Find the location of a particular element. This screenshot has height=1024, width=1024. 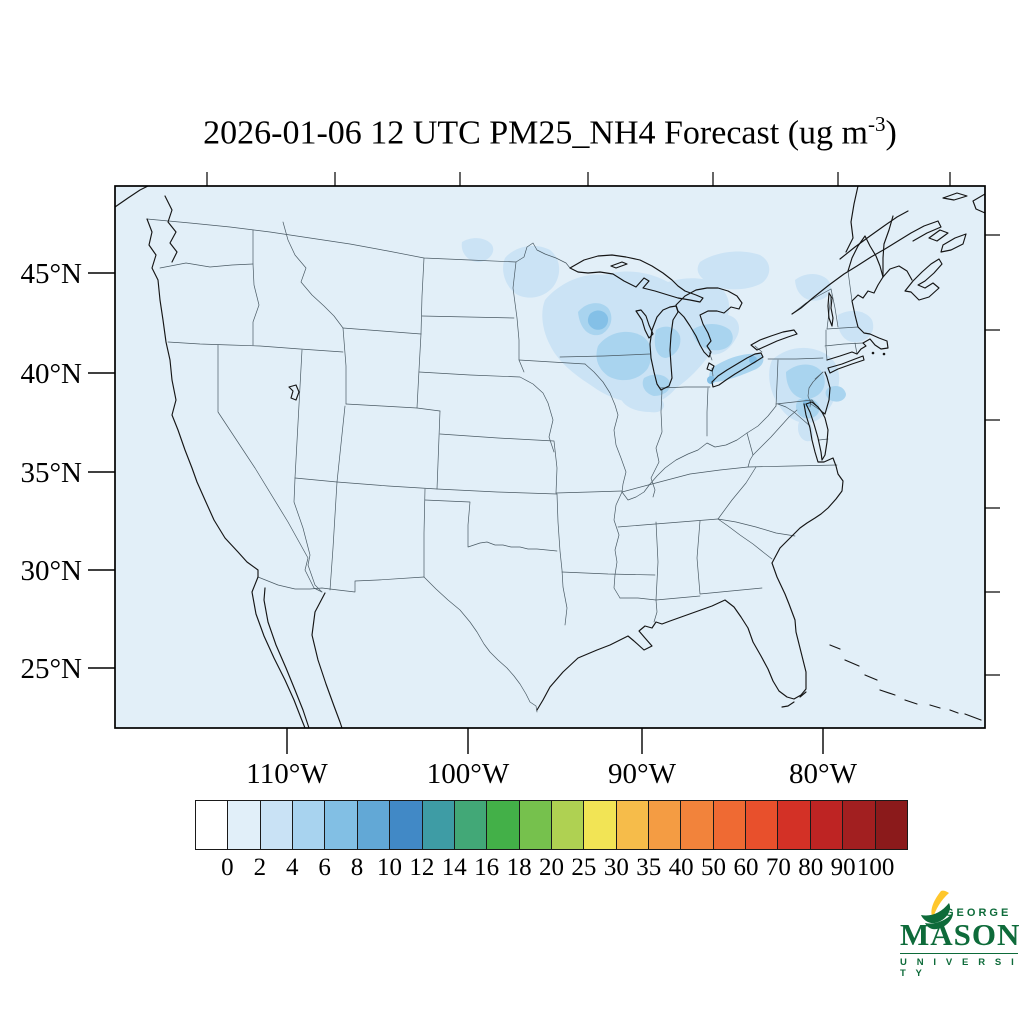

gmu-logo: GEORGE MASON U N I V E R S I T Y is located at coordinates (957, 936).